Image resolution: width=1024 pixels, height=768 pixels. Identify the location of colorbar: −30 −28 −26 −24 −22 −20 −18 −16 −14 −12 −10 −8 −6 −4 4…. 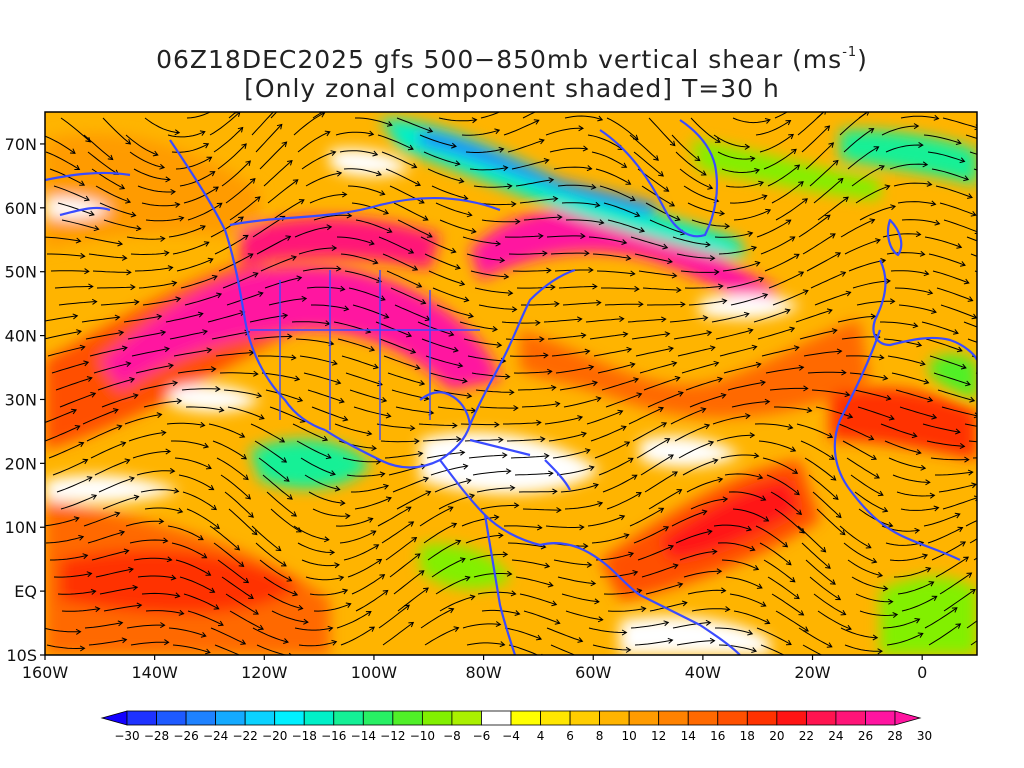
(516, 726).